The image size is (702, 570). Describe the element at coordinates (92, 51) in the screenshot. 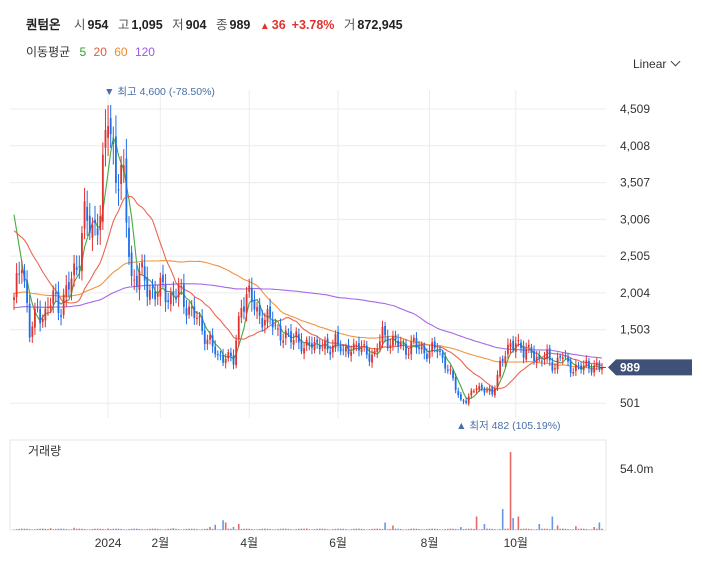

I see `moving-average-legend: 이동평균 5 20 60 120` at that location.